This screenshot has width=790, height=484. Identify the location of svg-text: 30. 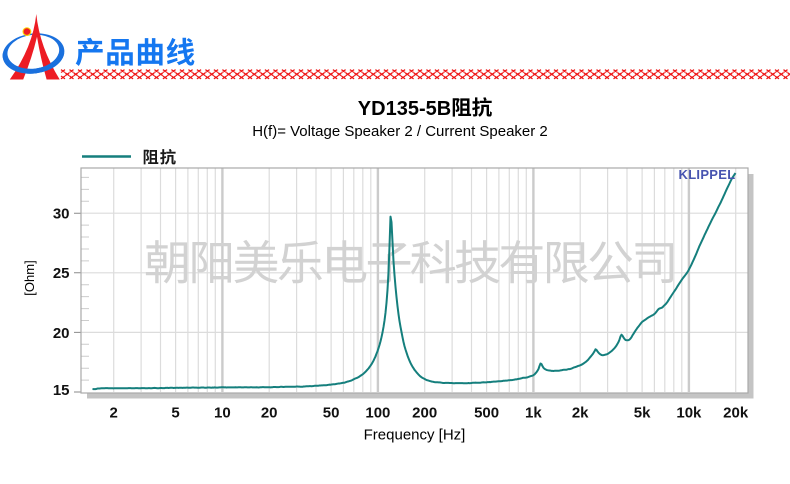
(61, 214).